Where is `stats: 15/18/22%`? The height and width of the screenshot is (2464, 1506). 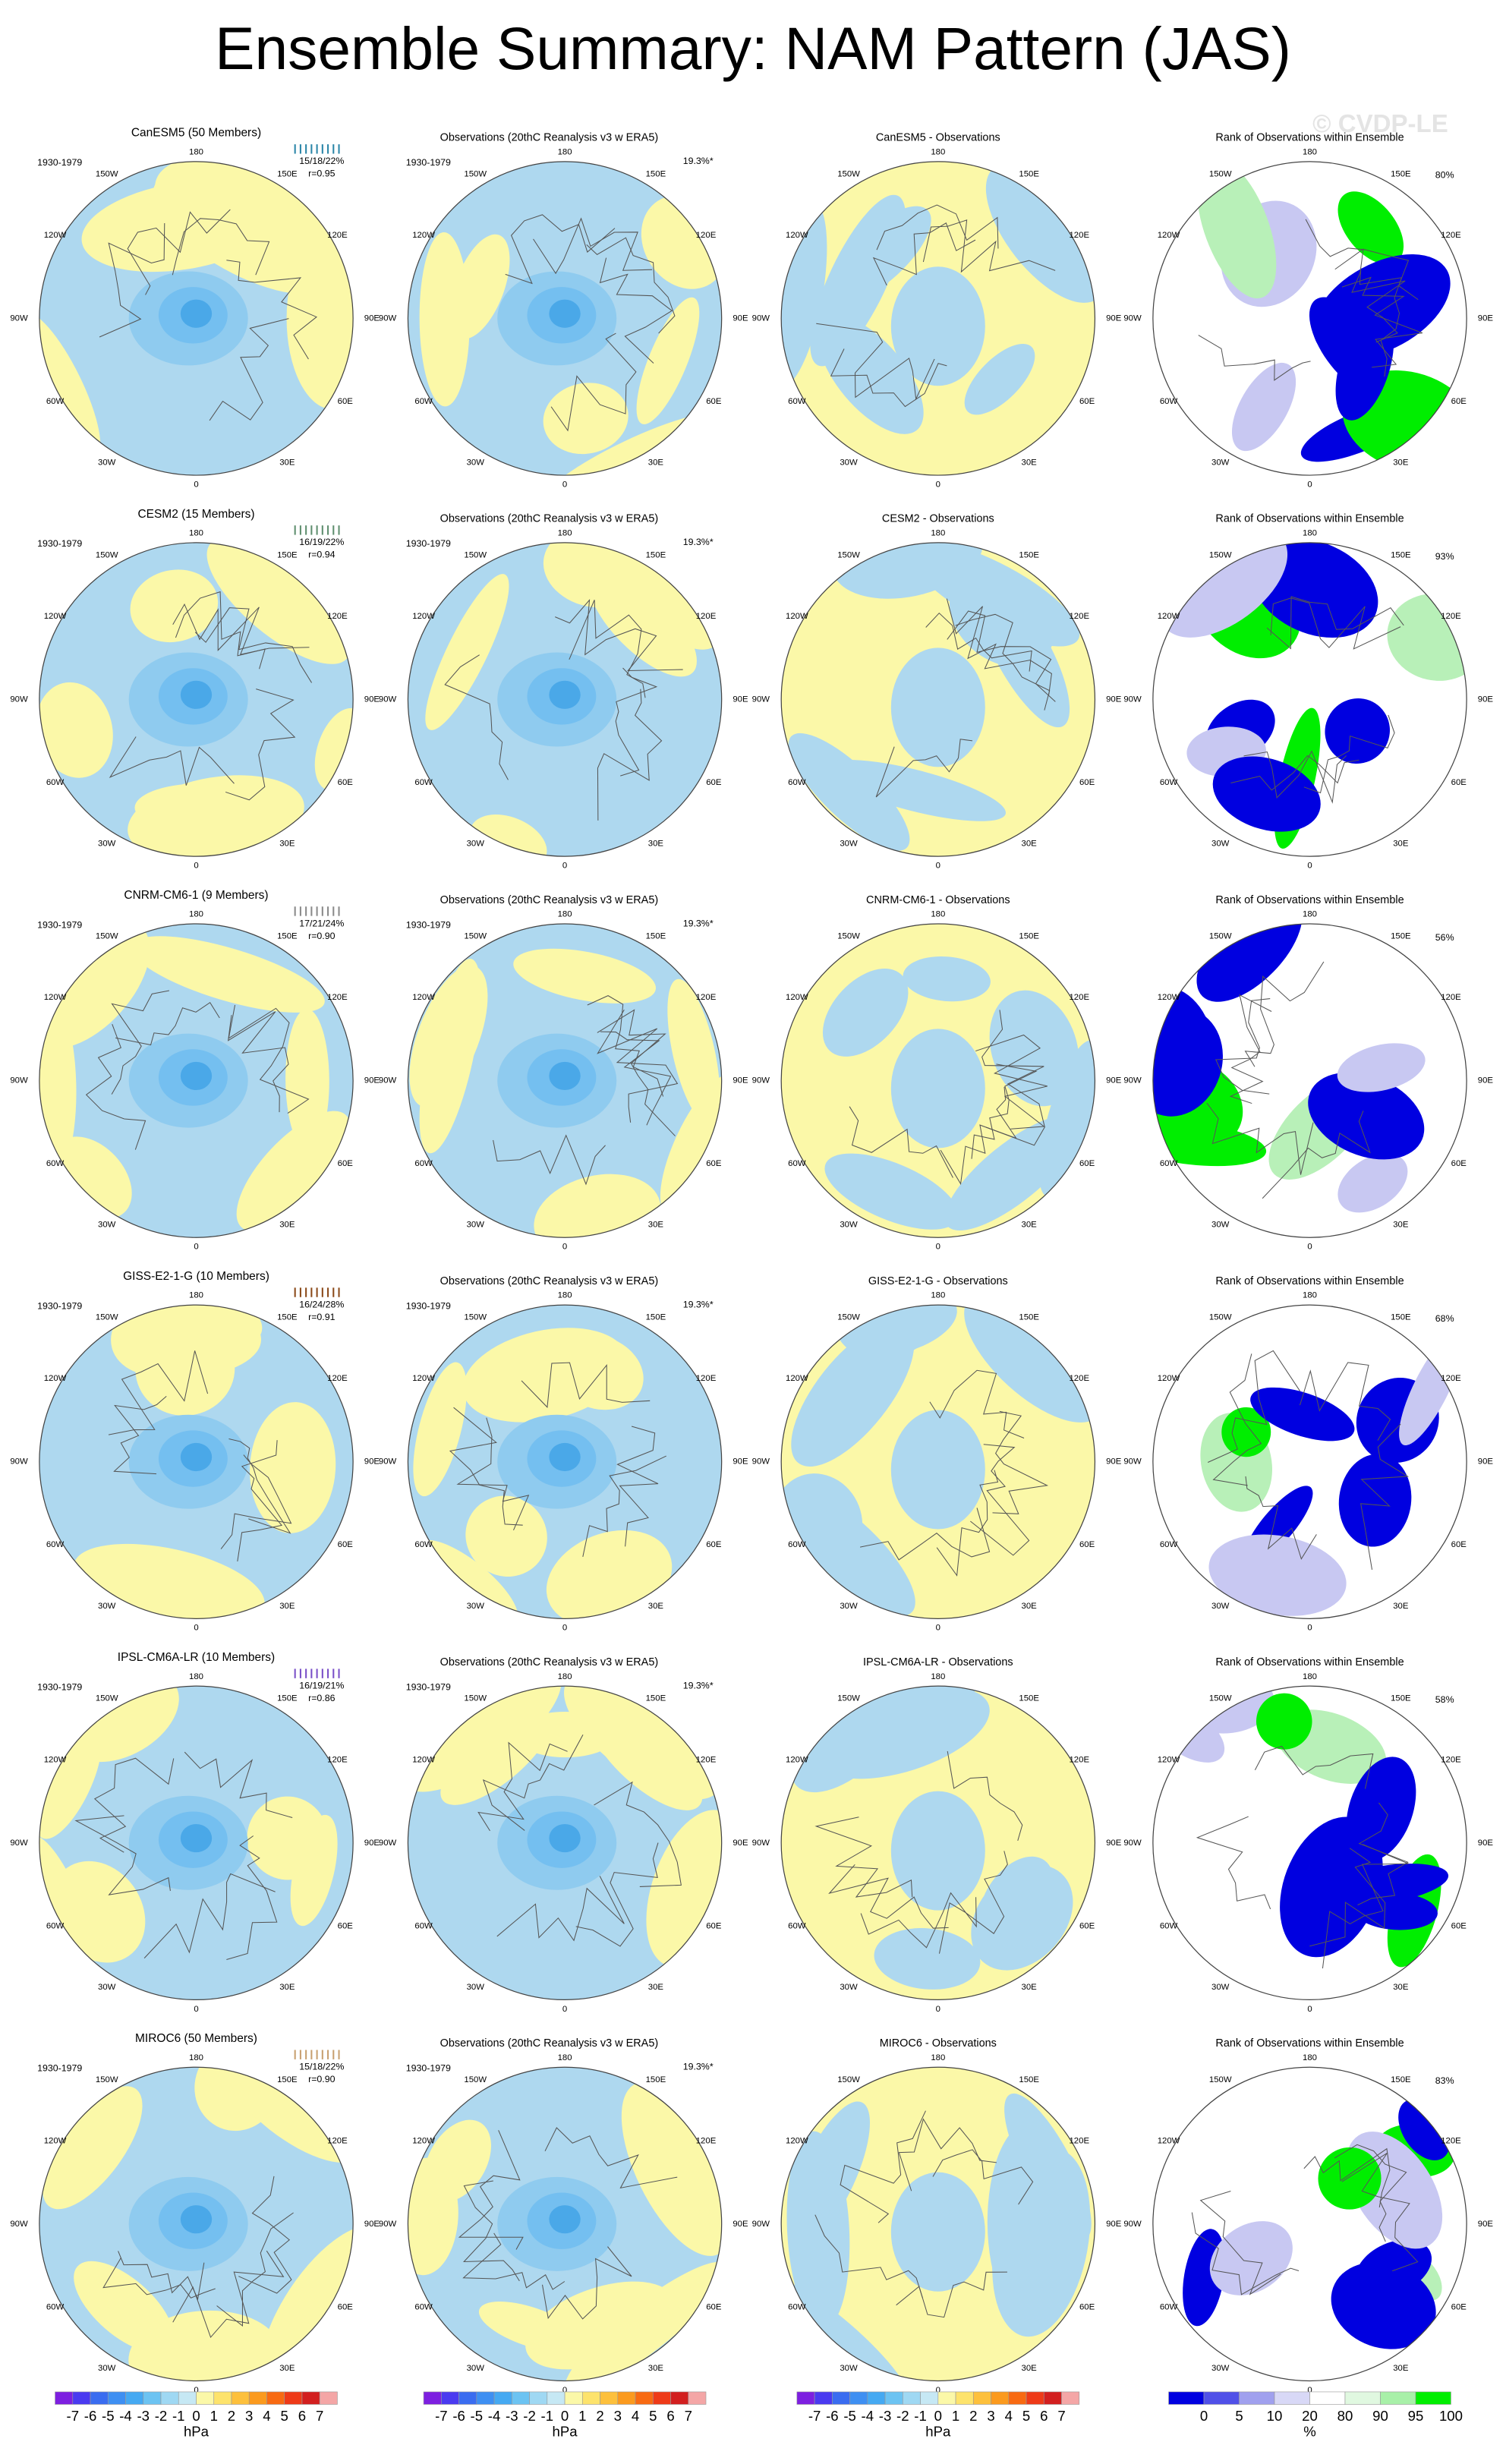 stats: 15/18/22% is located at coordinates (321, 161).